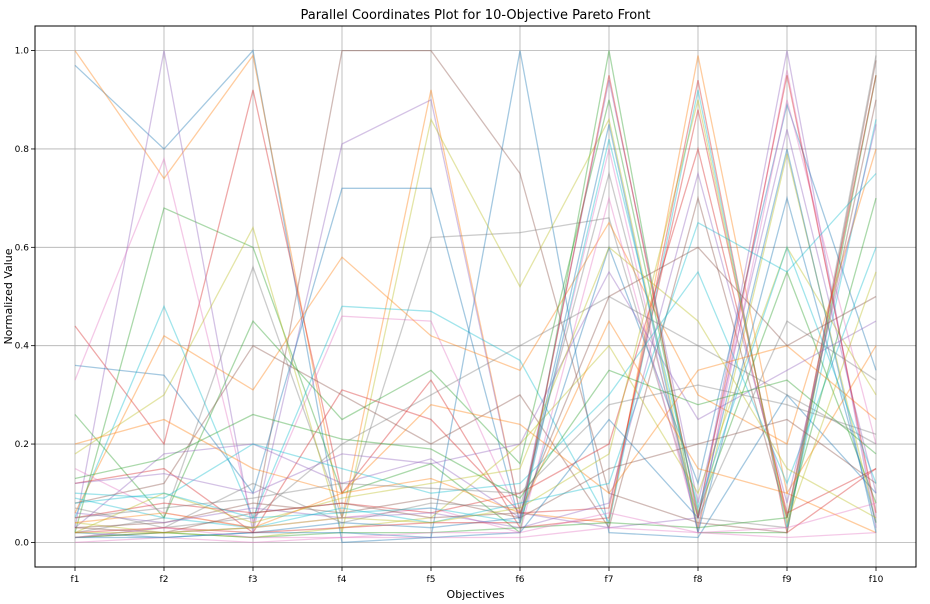  Describe the element at coordinates (22, 347) in the screenshot. I see `y-tick-label: 0.4` at that location.